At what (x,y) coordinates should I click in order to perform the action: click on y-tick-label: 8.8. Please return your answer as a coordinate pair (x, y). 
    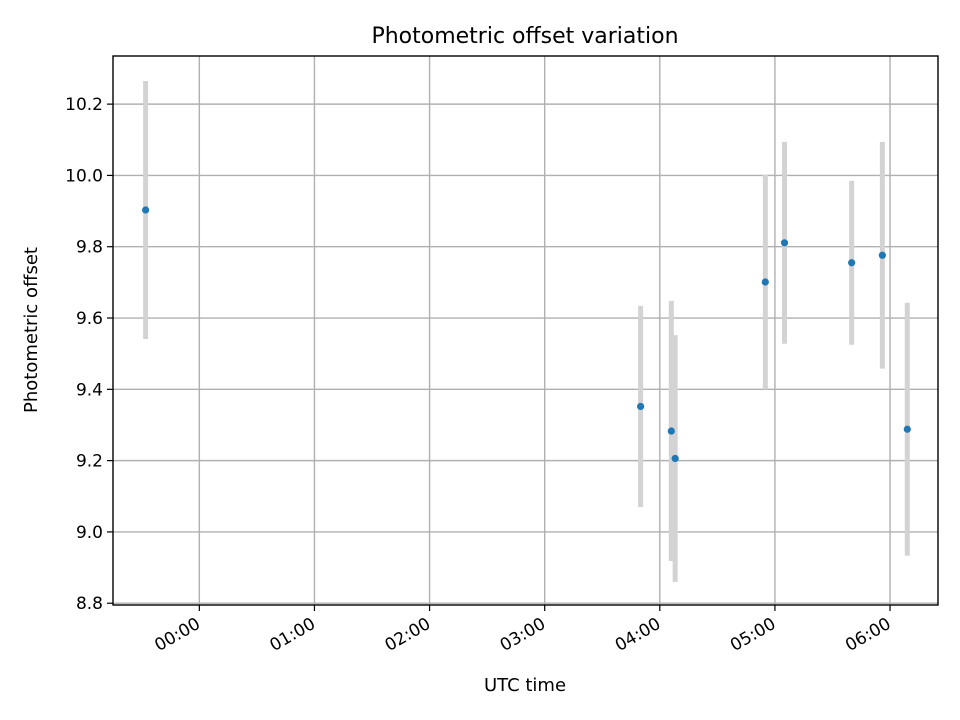
    Looking at the image, I should click on (89, 604).